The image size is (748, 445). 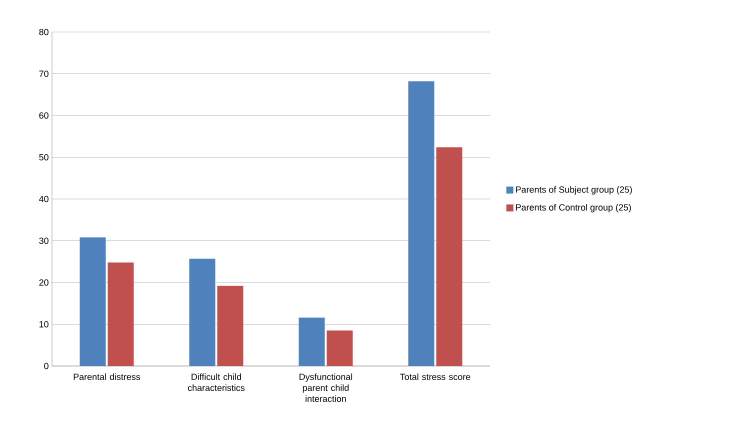 I want to click on y-tick-label: 0, so click(x=46, y=366).